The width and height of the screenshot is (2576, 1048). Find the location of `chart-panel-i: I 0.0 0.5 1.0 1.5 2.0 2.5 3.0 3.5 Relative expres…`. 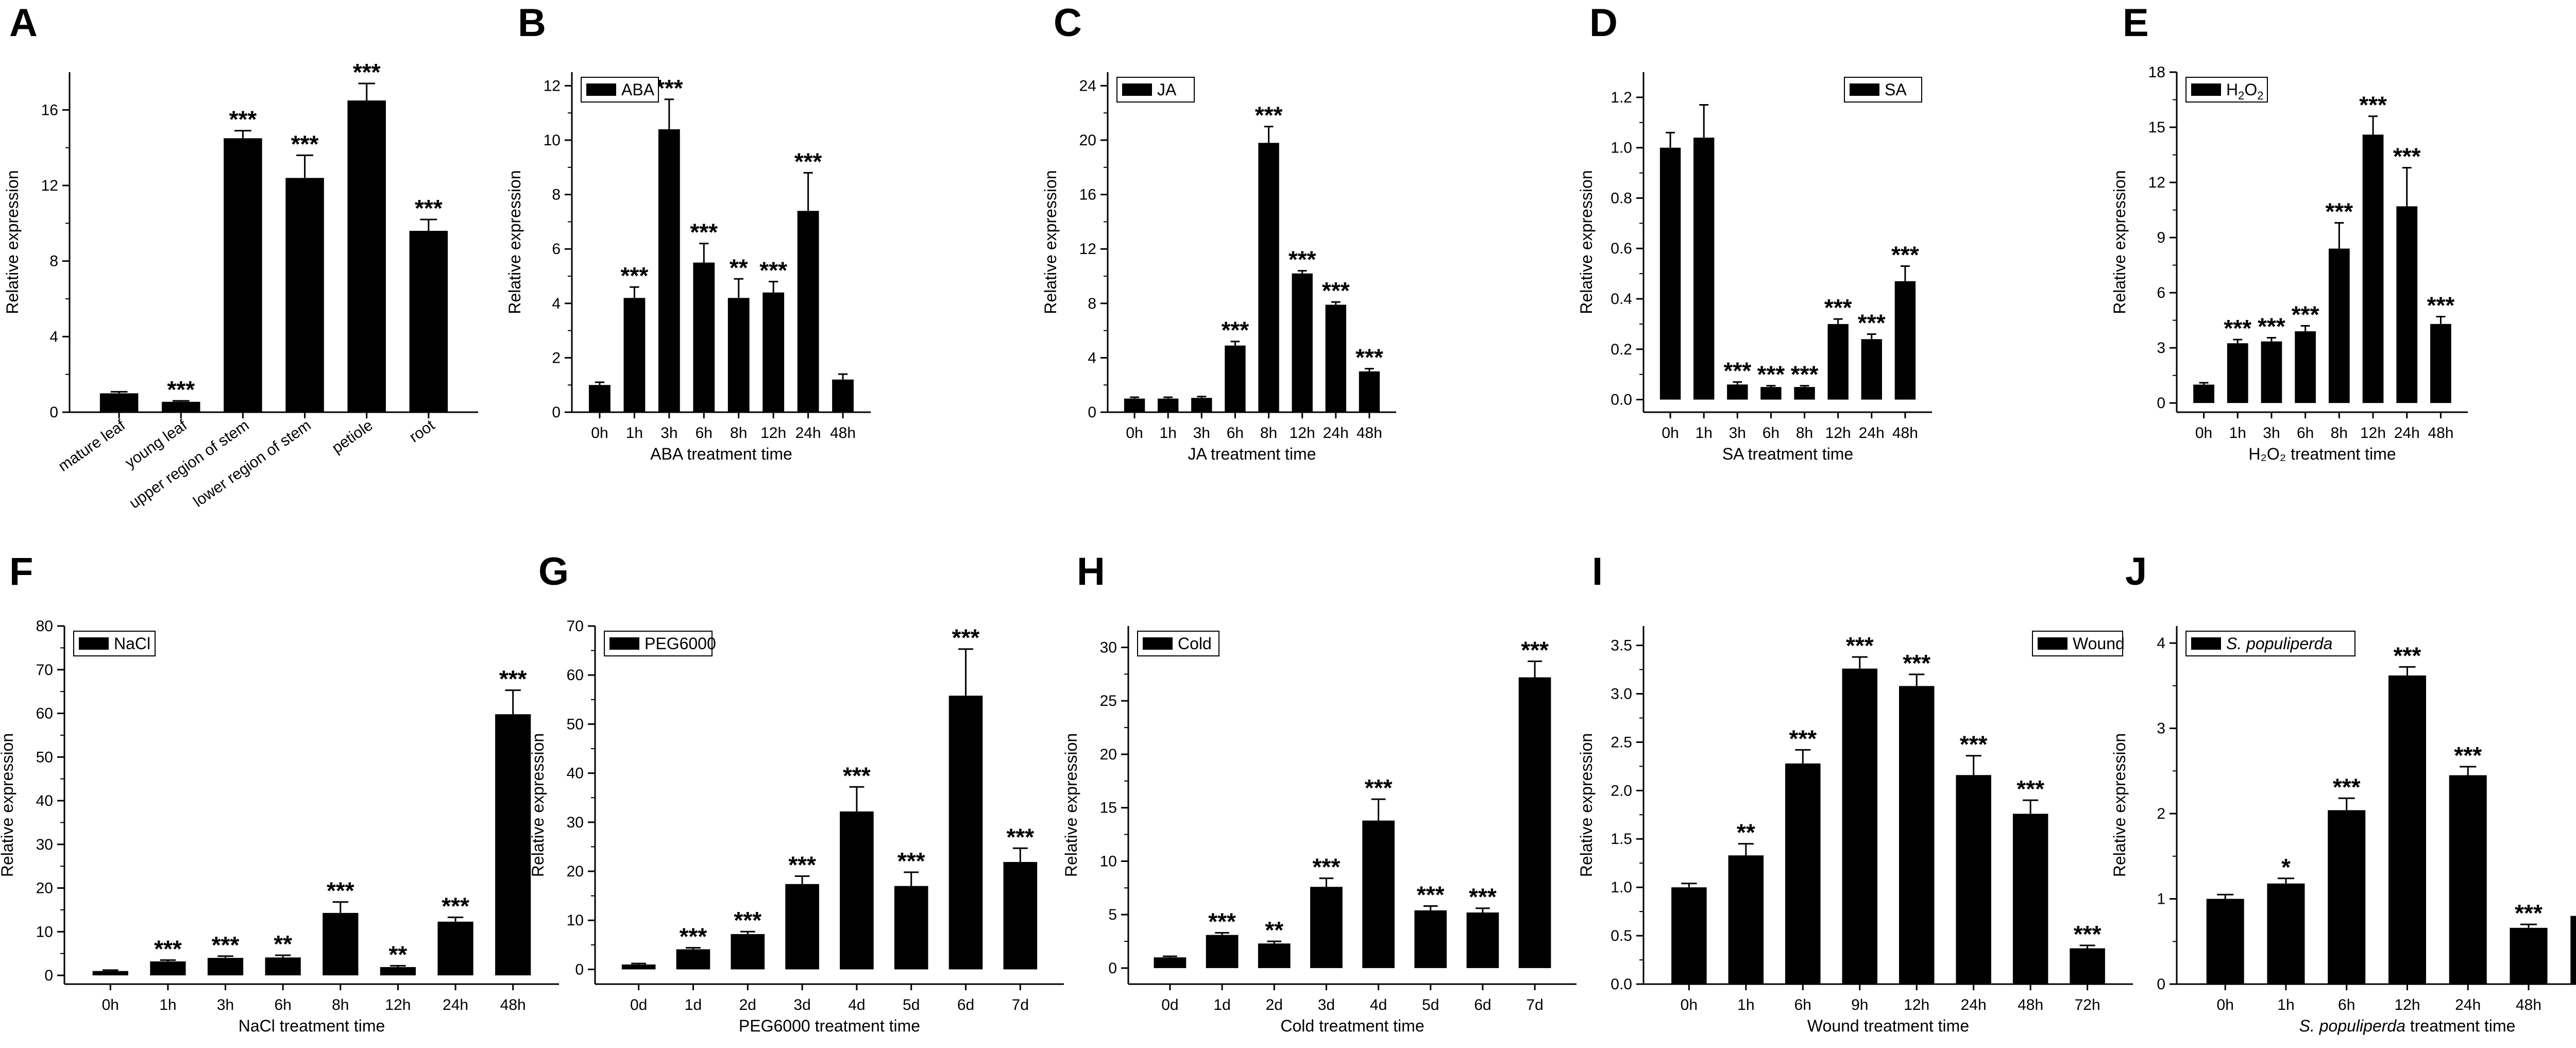

chart-panel-i: I 0.0 0.5 1.0 1.5 2.0 2.5 3.0 3.5 Relative expres… is located at coordinates (1855, 792).